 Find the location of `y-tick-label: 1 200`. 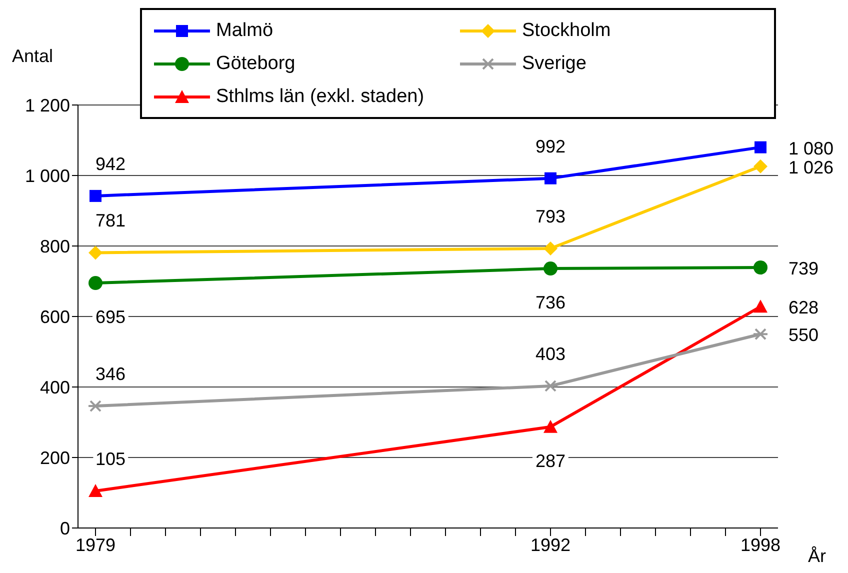

y-tick-label: 1 200 is located at coordinates (47, 105).